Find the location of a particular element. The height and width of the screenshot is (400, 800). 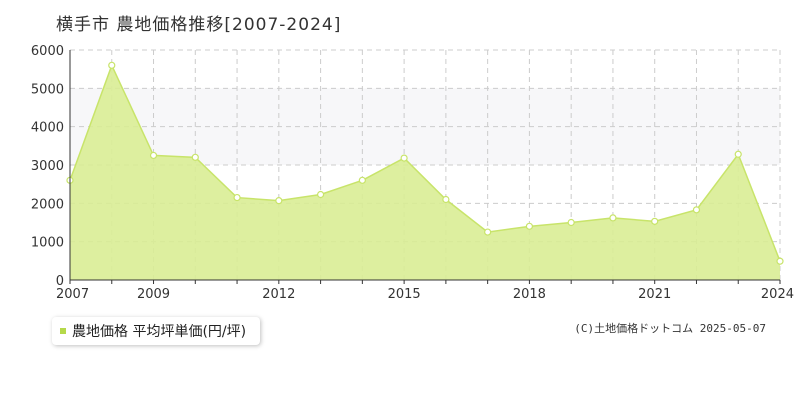

data-point-2020 is located at coordinates (613, 218).